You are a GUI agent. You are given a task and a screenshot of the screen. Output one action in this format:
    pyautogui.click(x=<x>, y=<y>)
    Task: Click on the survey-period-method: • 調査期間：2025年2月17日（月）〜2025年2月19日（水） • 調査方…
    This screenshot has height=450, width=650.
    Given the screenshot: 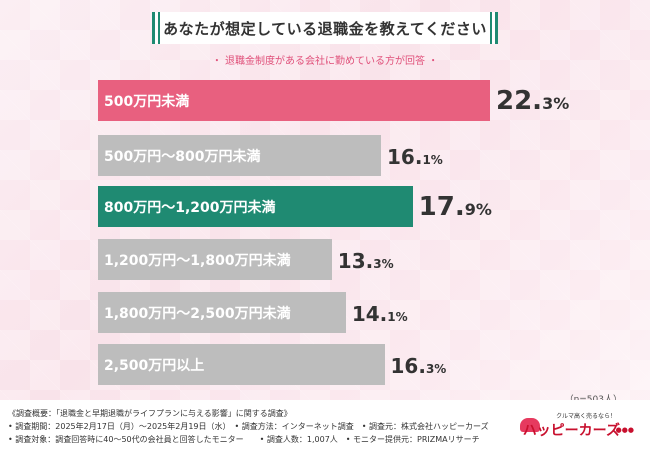 What is the action you would take?
    pyautogui.click(x=248, y=426)
    